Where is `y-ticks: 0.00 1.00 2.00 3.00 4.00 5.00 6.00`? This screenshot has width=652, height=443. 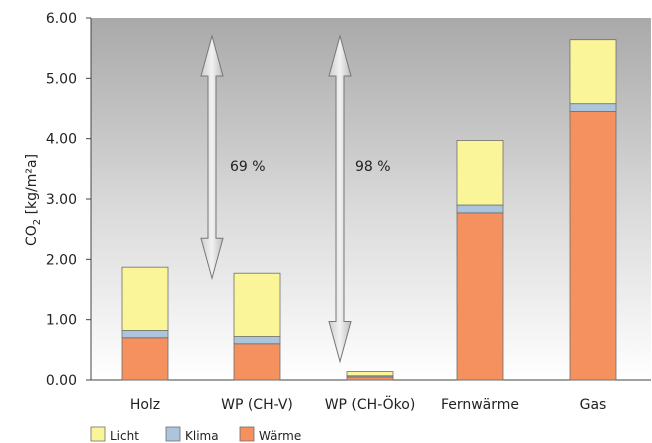
y-ticks: 0.00 1.00 2.00 3.00 4.00 5.00 6.00 is located at coordinates (68, 200).